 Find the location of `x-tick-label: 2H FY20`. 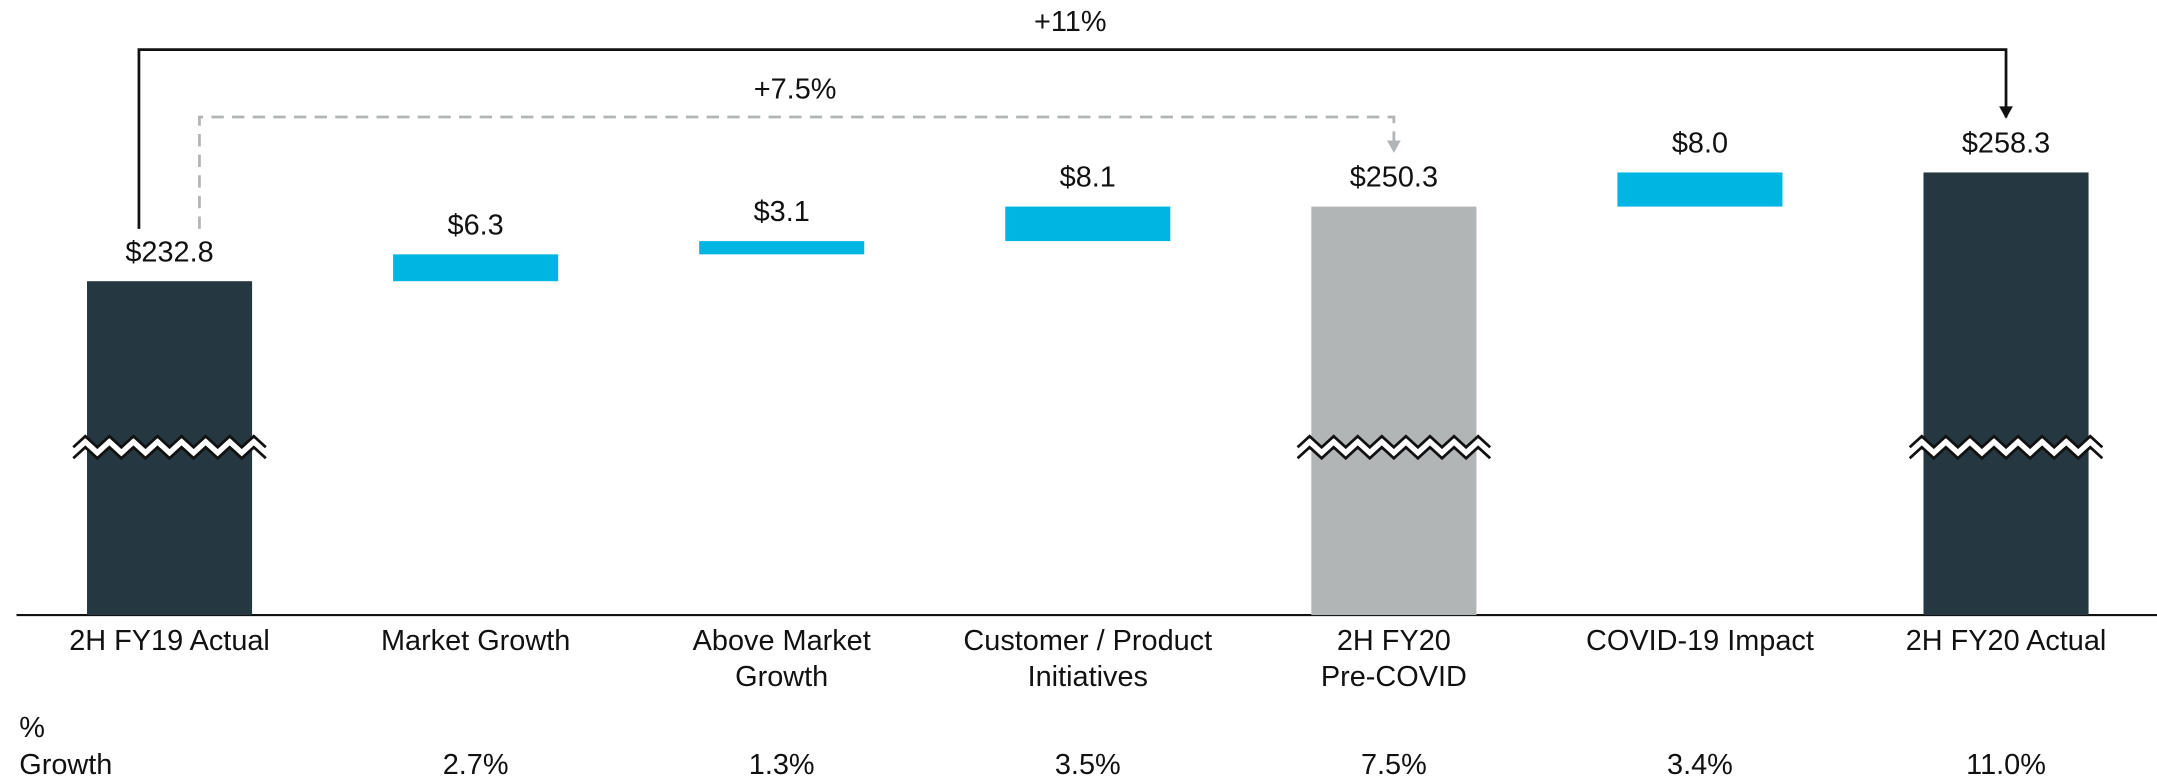

x-tick-label: 2H FY20 is located at coordinates (1394, 641).